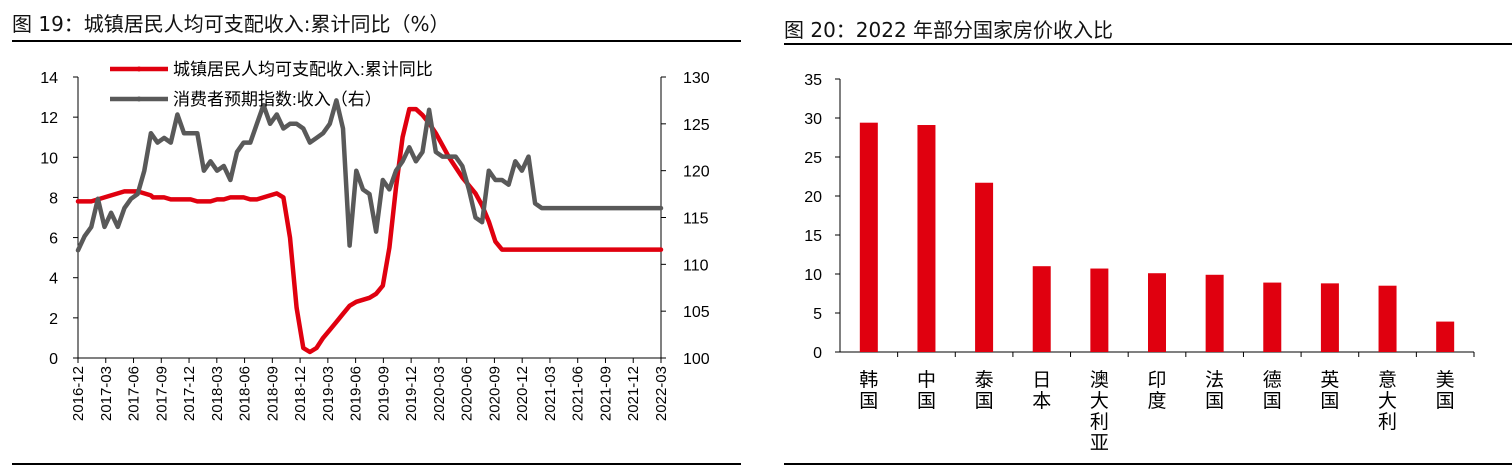 This screenshot has width=1512, height=473. Describe the element at coordinates (578, 393) in the screenshot. I see `x-tick-label: 2021-06` at that location.